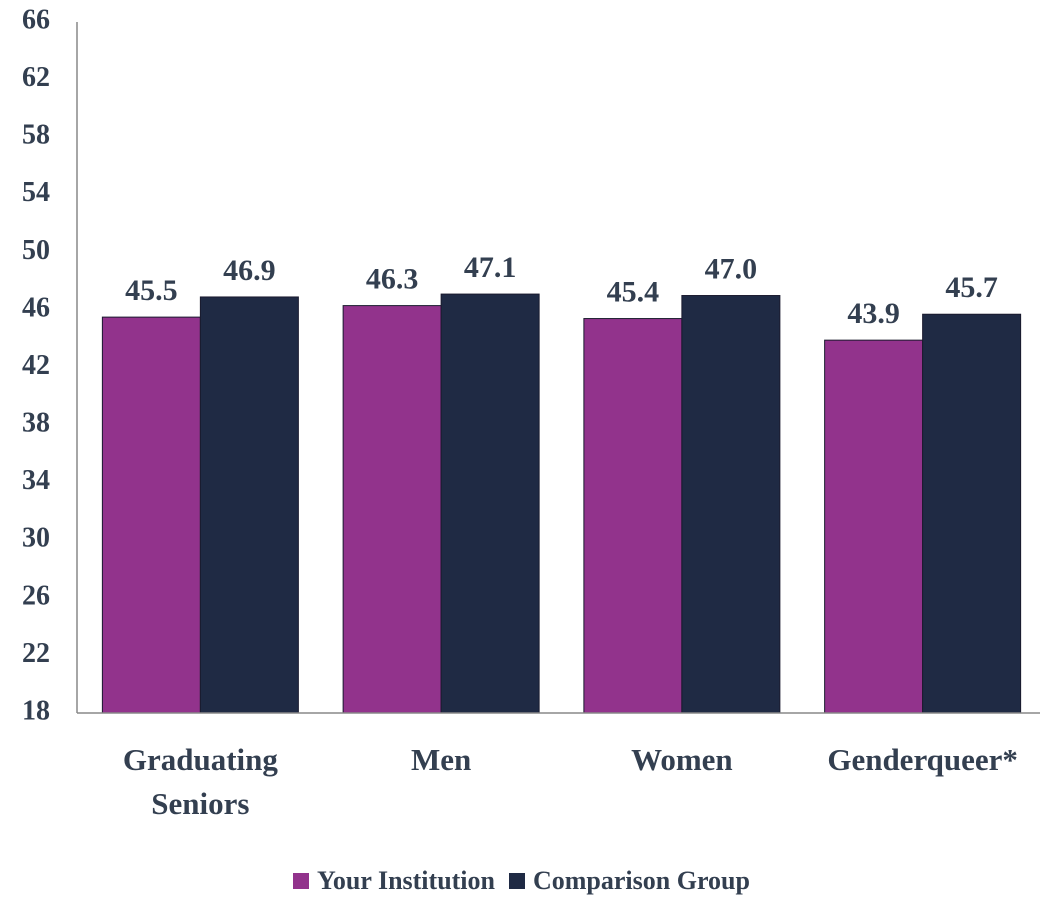  What do you see at coordinates (36, 653) in the screenshot?
I see `y-tick-label: 22` at bounding box center [36, 653].